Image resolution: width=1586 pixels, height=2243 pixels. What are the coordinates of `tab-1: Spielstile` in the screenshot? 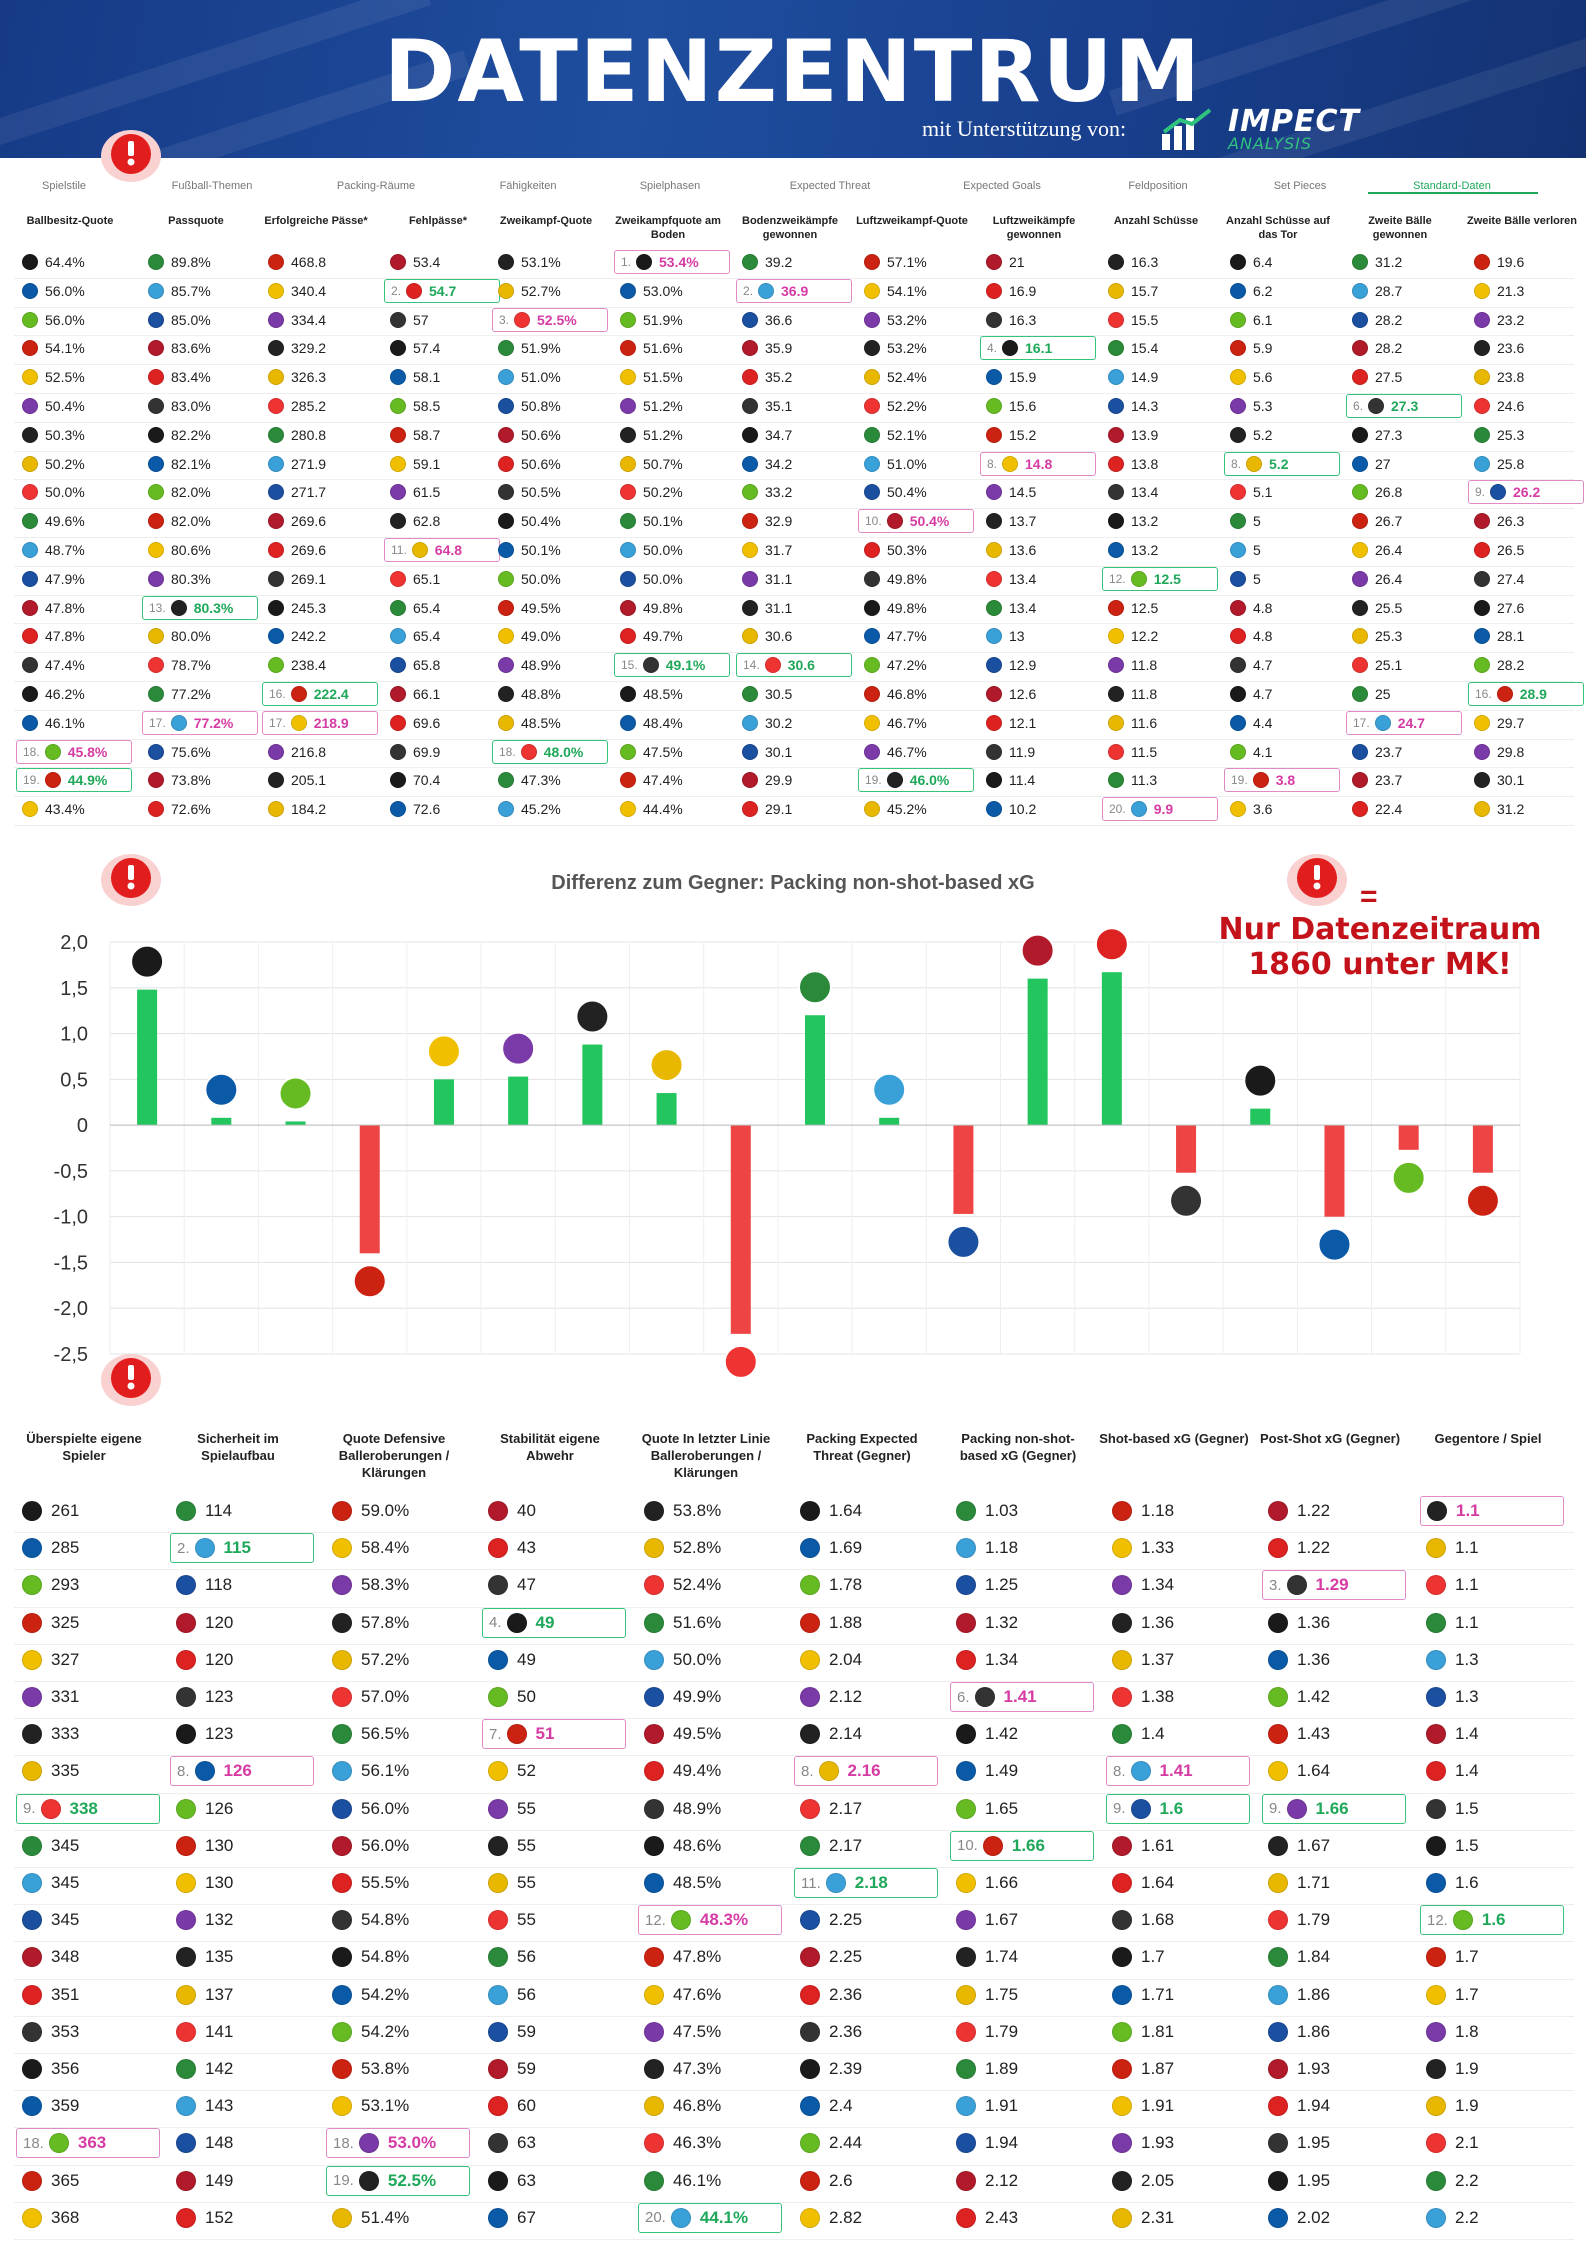 It's located at (64, 186).